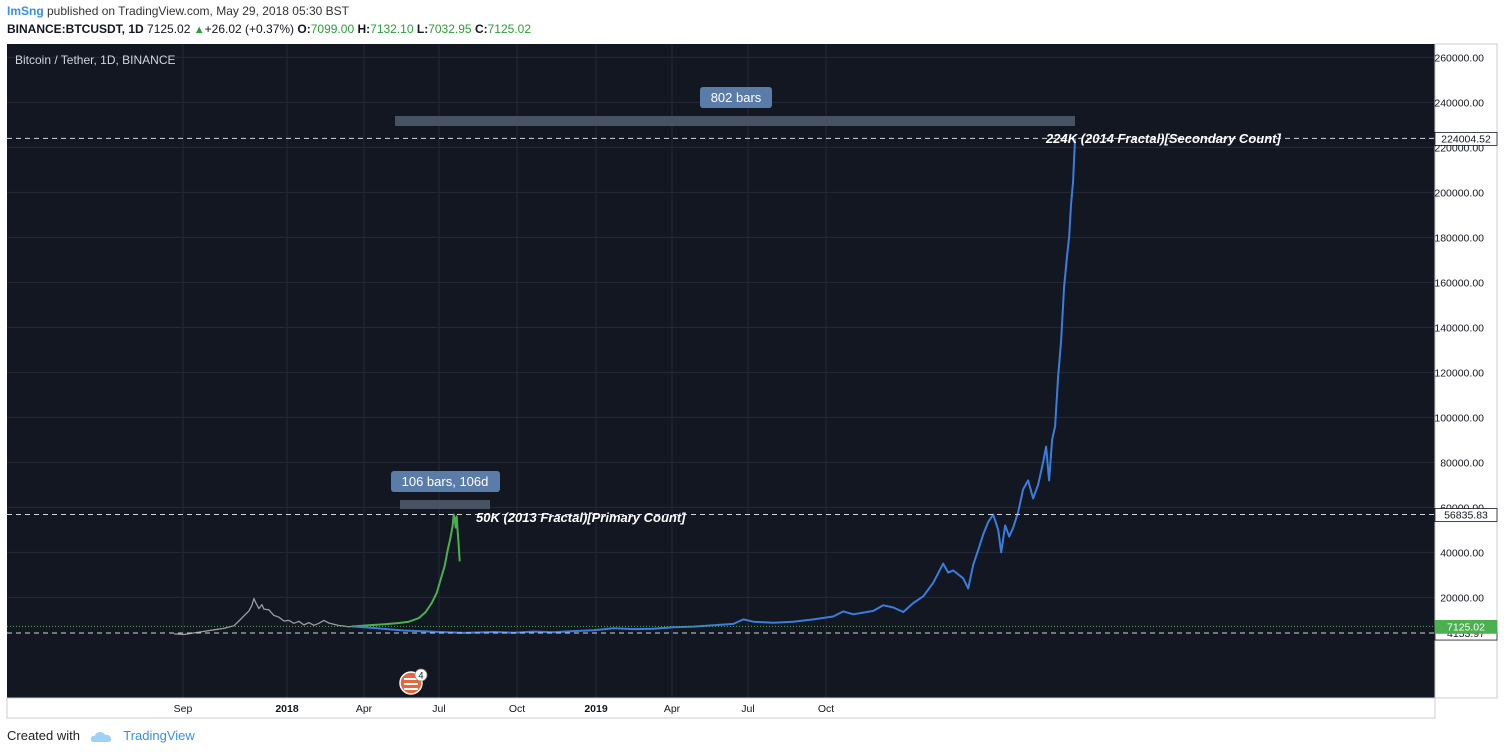  What do you see at coordinates (1462, 553) in the screenshot?
I see `y-tick-label: 40000.00` at bounding box center [1462, 553].